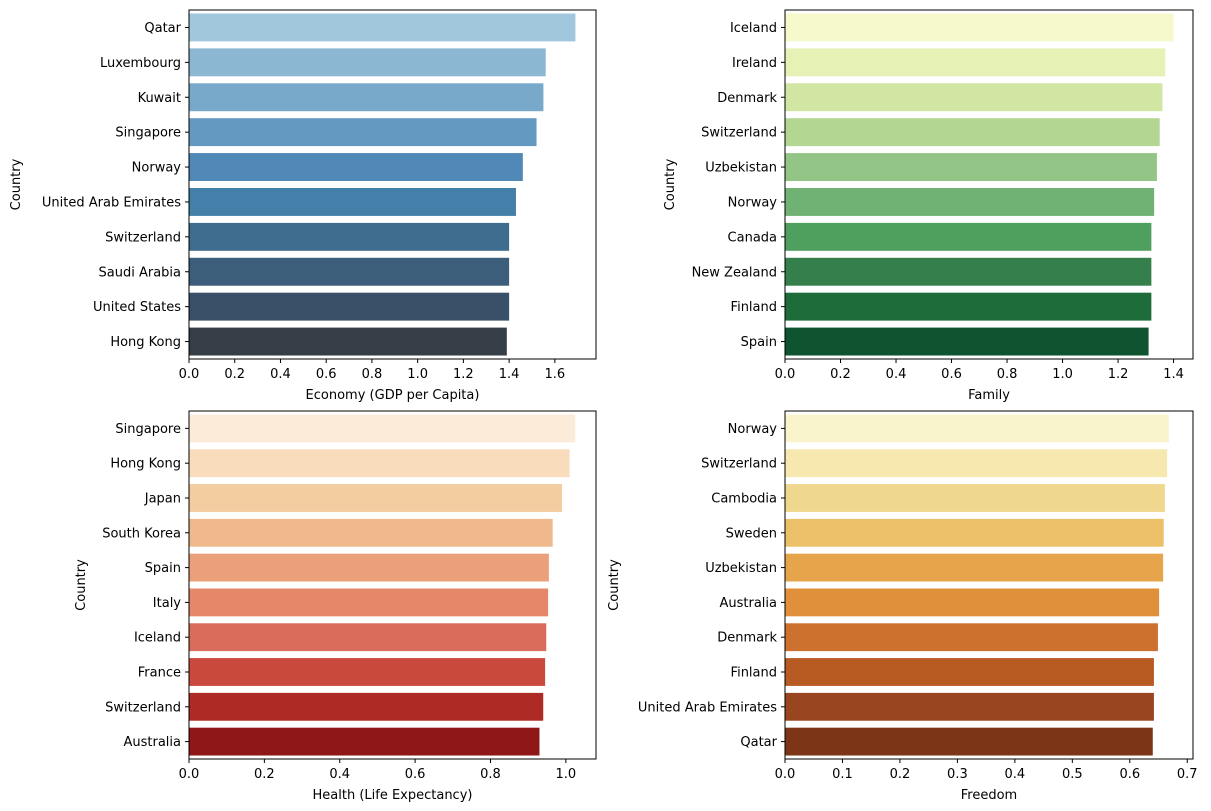  What do you see at coordinates (349, 306) in the screenshot?
I see `bar-united-states` at bounding box center [349, 306].